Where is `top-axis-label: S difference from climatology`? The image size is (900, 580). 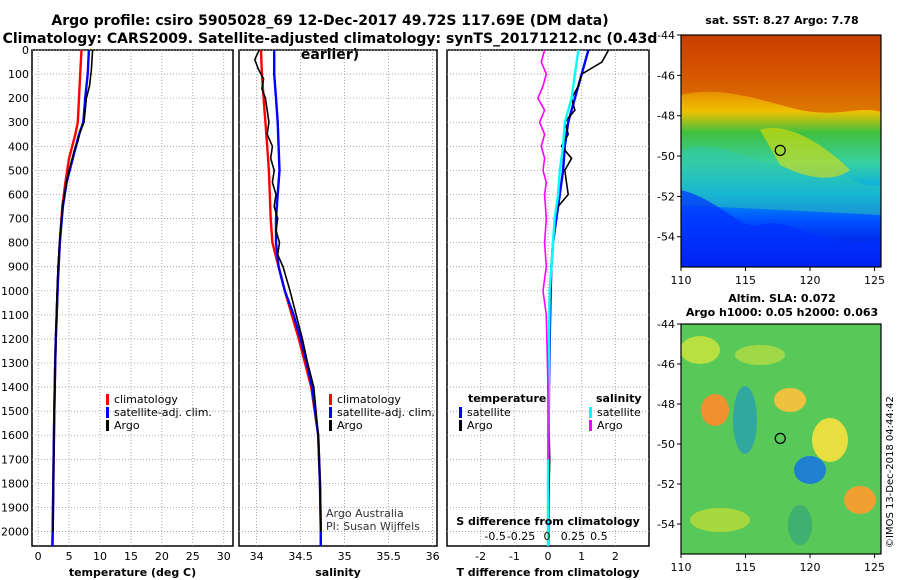 top-axis-label: S difference from climatology is located at coordinates (548, 521).